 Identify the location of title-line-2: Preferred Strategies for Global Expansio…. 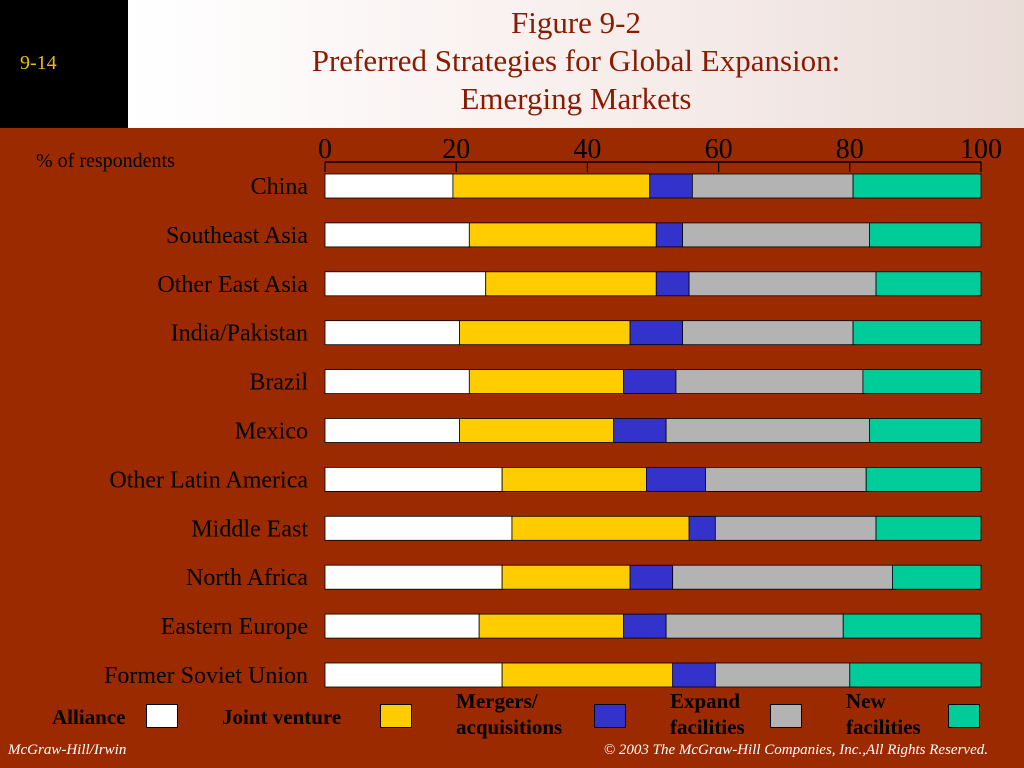
(576, 60).